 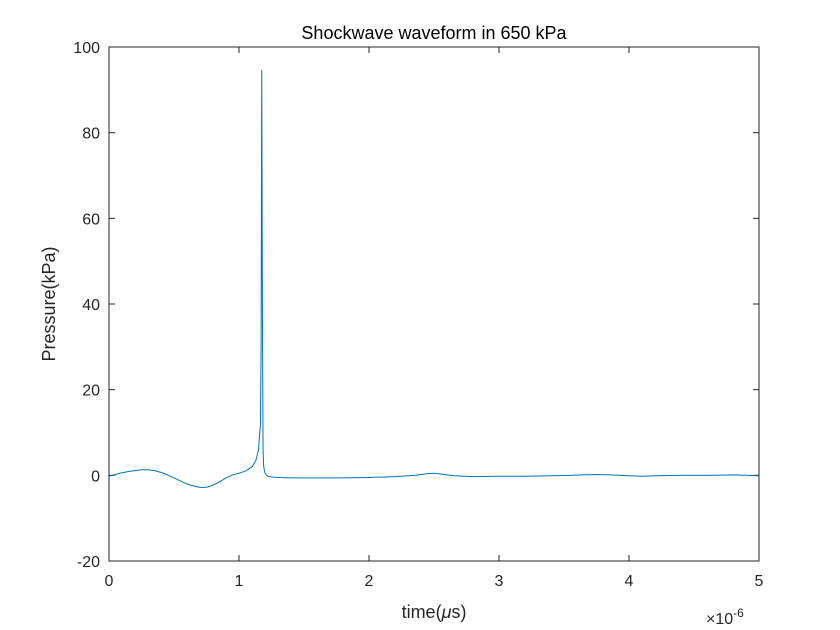 I want to click on y-axis-label: Pressure(kPa), so click(x=49, y=303).